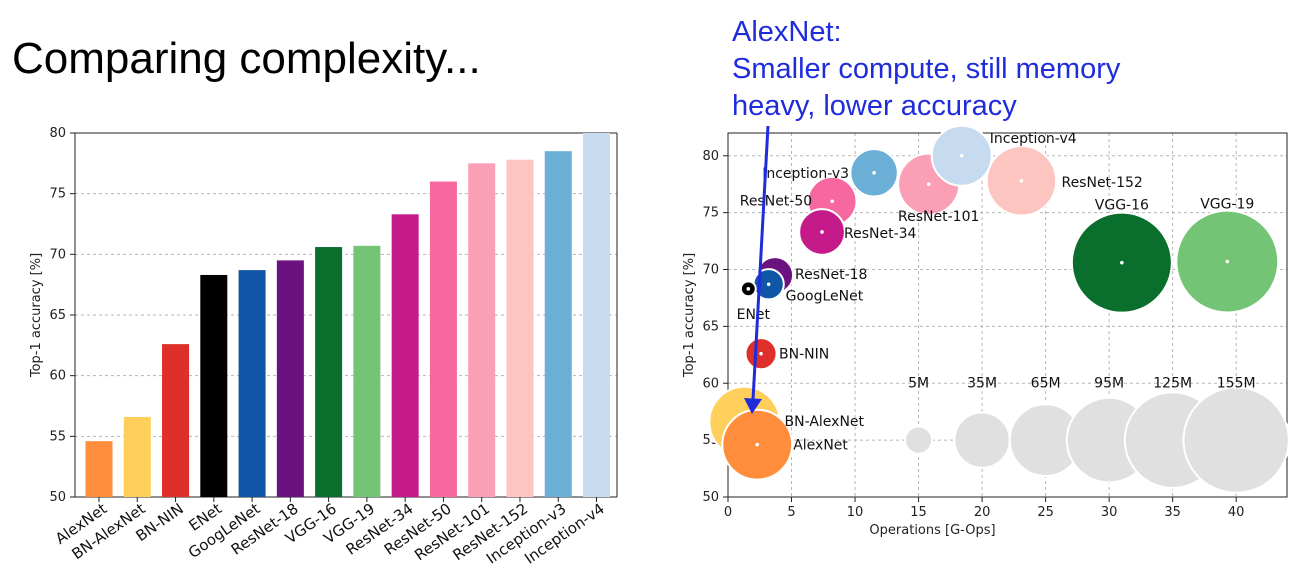  I want to click on bubble-label: ResNet-50, so click(776, 201).